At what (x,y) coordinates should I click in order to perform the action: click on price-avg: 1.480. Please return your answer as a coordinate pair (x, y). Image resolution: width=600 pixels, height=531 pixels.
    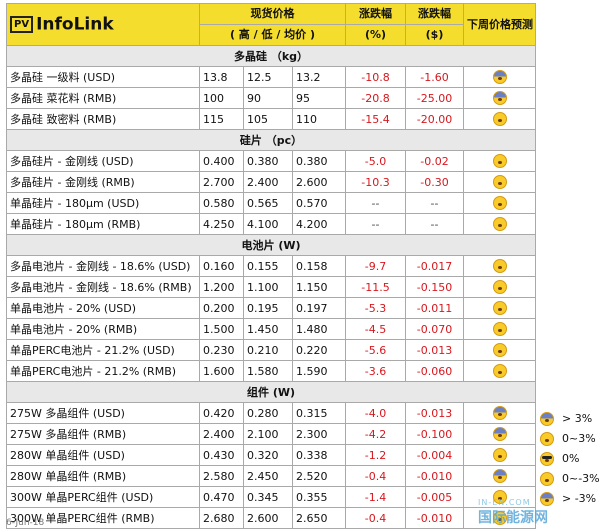
    Looking at the image, I should click on (319, 329).